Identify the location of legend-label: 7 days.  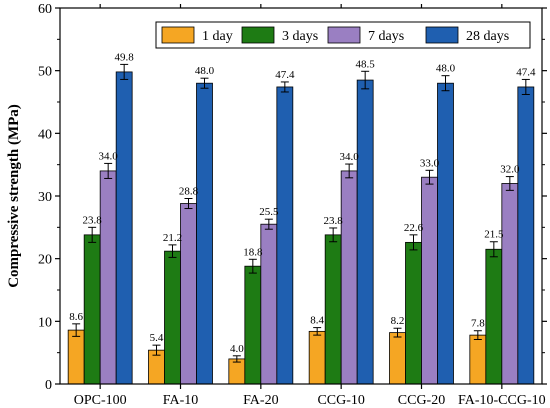
(386, 36).